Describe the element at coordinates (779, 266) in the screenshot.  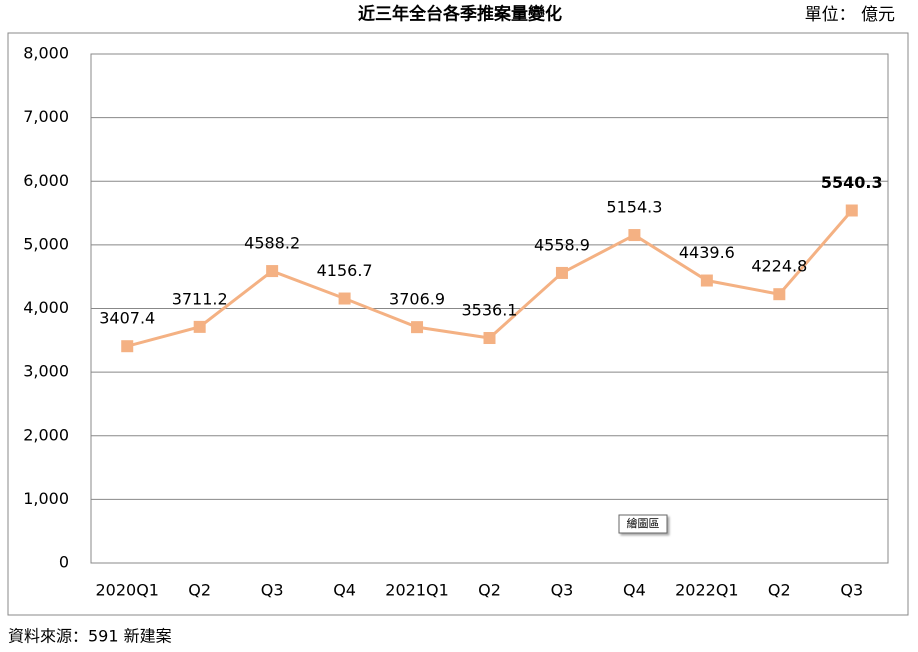
I see `data-label: 4224.8` at that location.